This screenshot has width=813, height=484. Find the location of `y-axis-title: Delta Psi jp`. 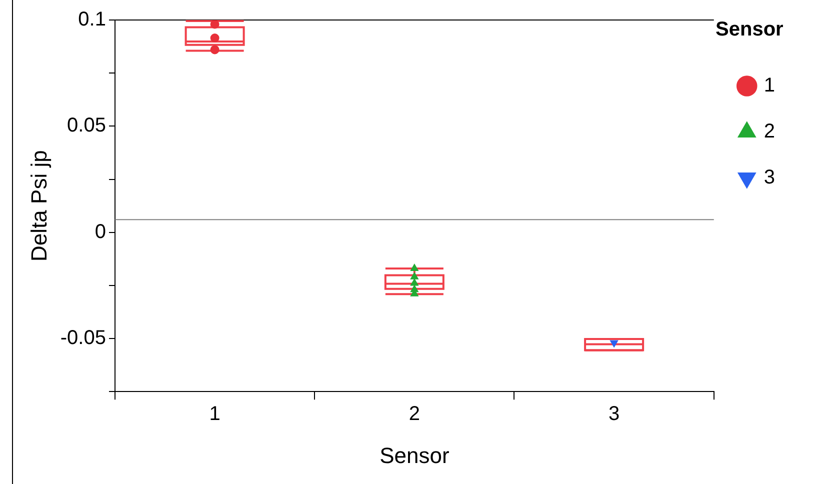

y-axis-title: Delta Psi jp is located at coordinates (39, 206).